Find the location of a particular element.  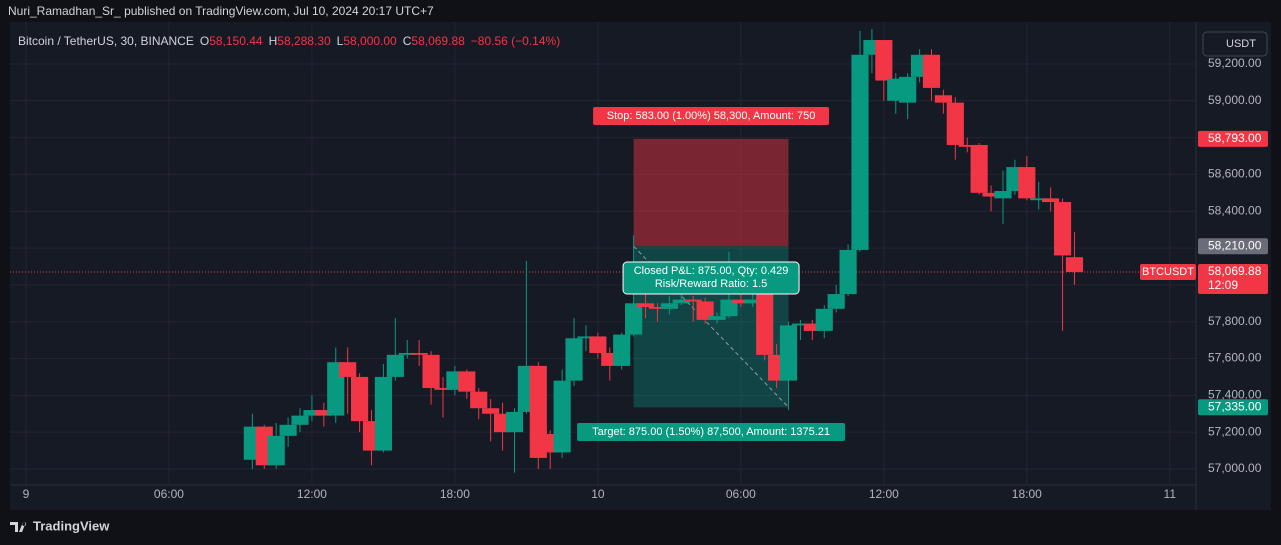

legend-key: H is located at coordinates (273, 41).